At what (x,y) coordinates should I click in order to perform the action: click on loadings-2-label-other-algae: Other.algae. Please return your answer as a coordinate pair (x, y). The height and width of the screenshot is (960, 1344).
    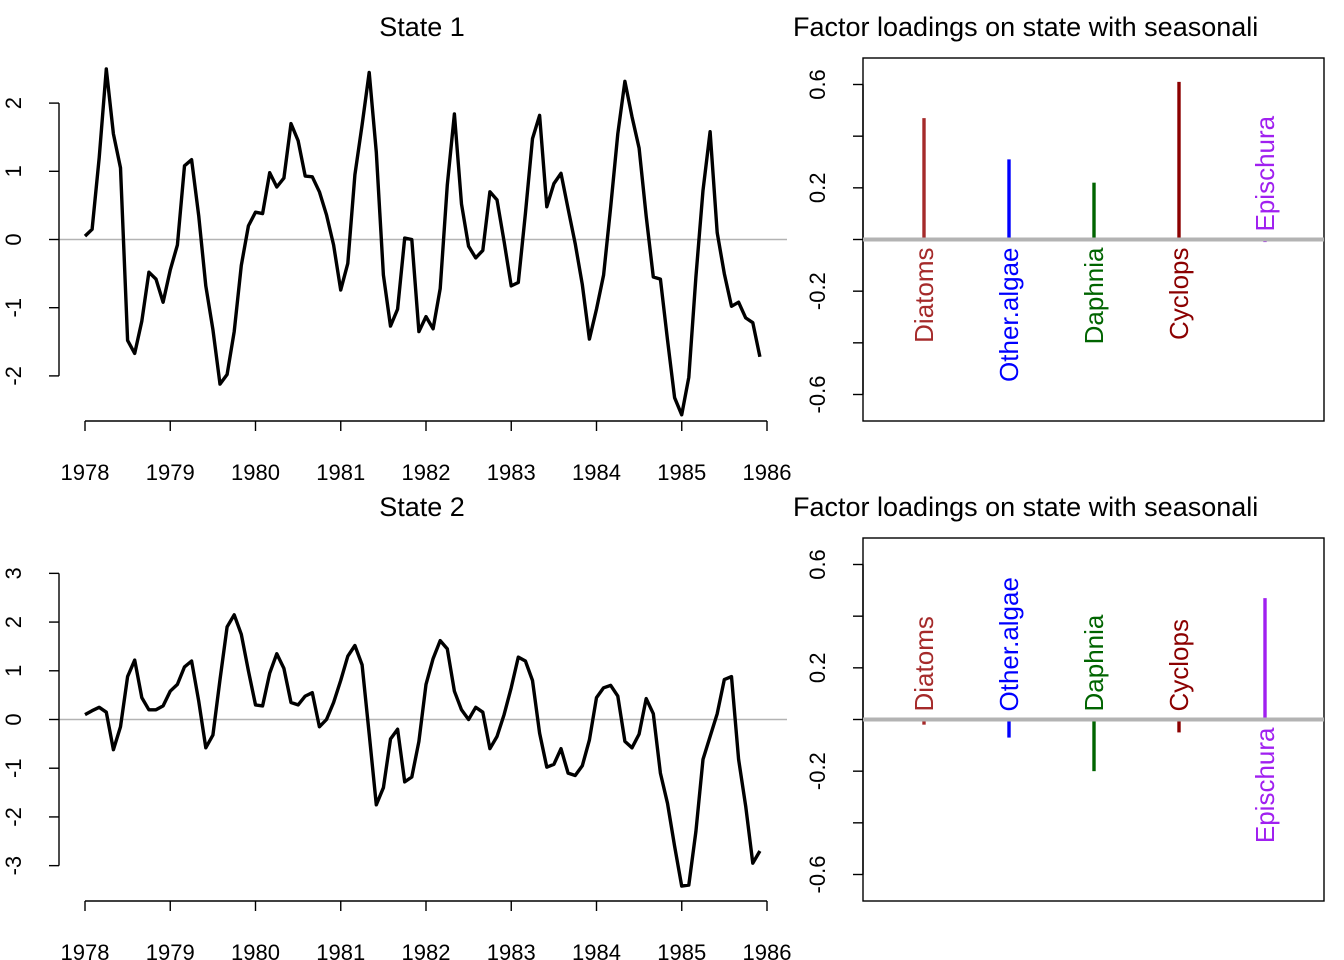
    Looking at the image, I should click on (1009, 644).